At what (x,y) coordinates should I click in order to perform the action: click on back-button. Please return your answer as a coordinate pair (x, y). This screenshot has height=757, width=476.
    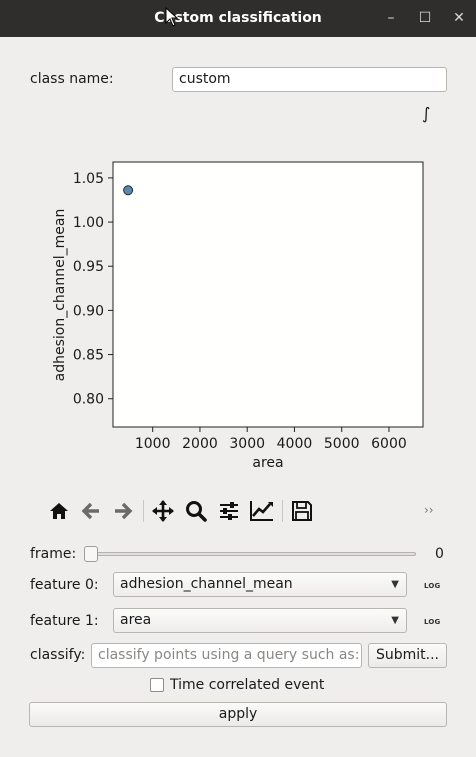
    Looking at the image, I should click on (91, 511).